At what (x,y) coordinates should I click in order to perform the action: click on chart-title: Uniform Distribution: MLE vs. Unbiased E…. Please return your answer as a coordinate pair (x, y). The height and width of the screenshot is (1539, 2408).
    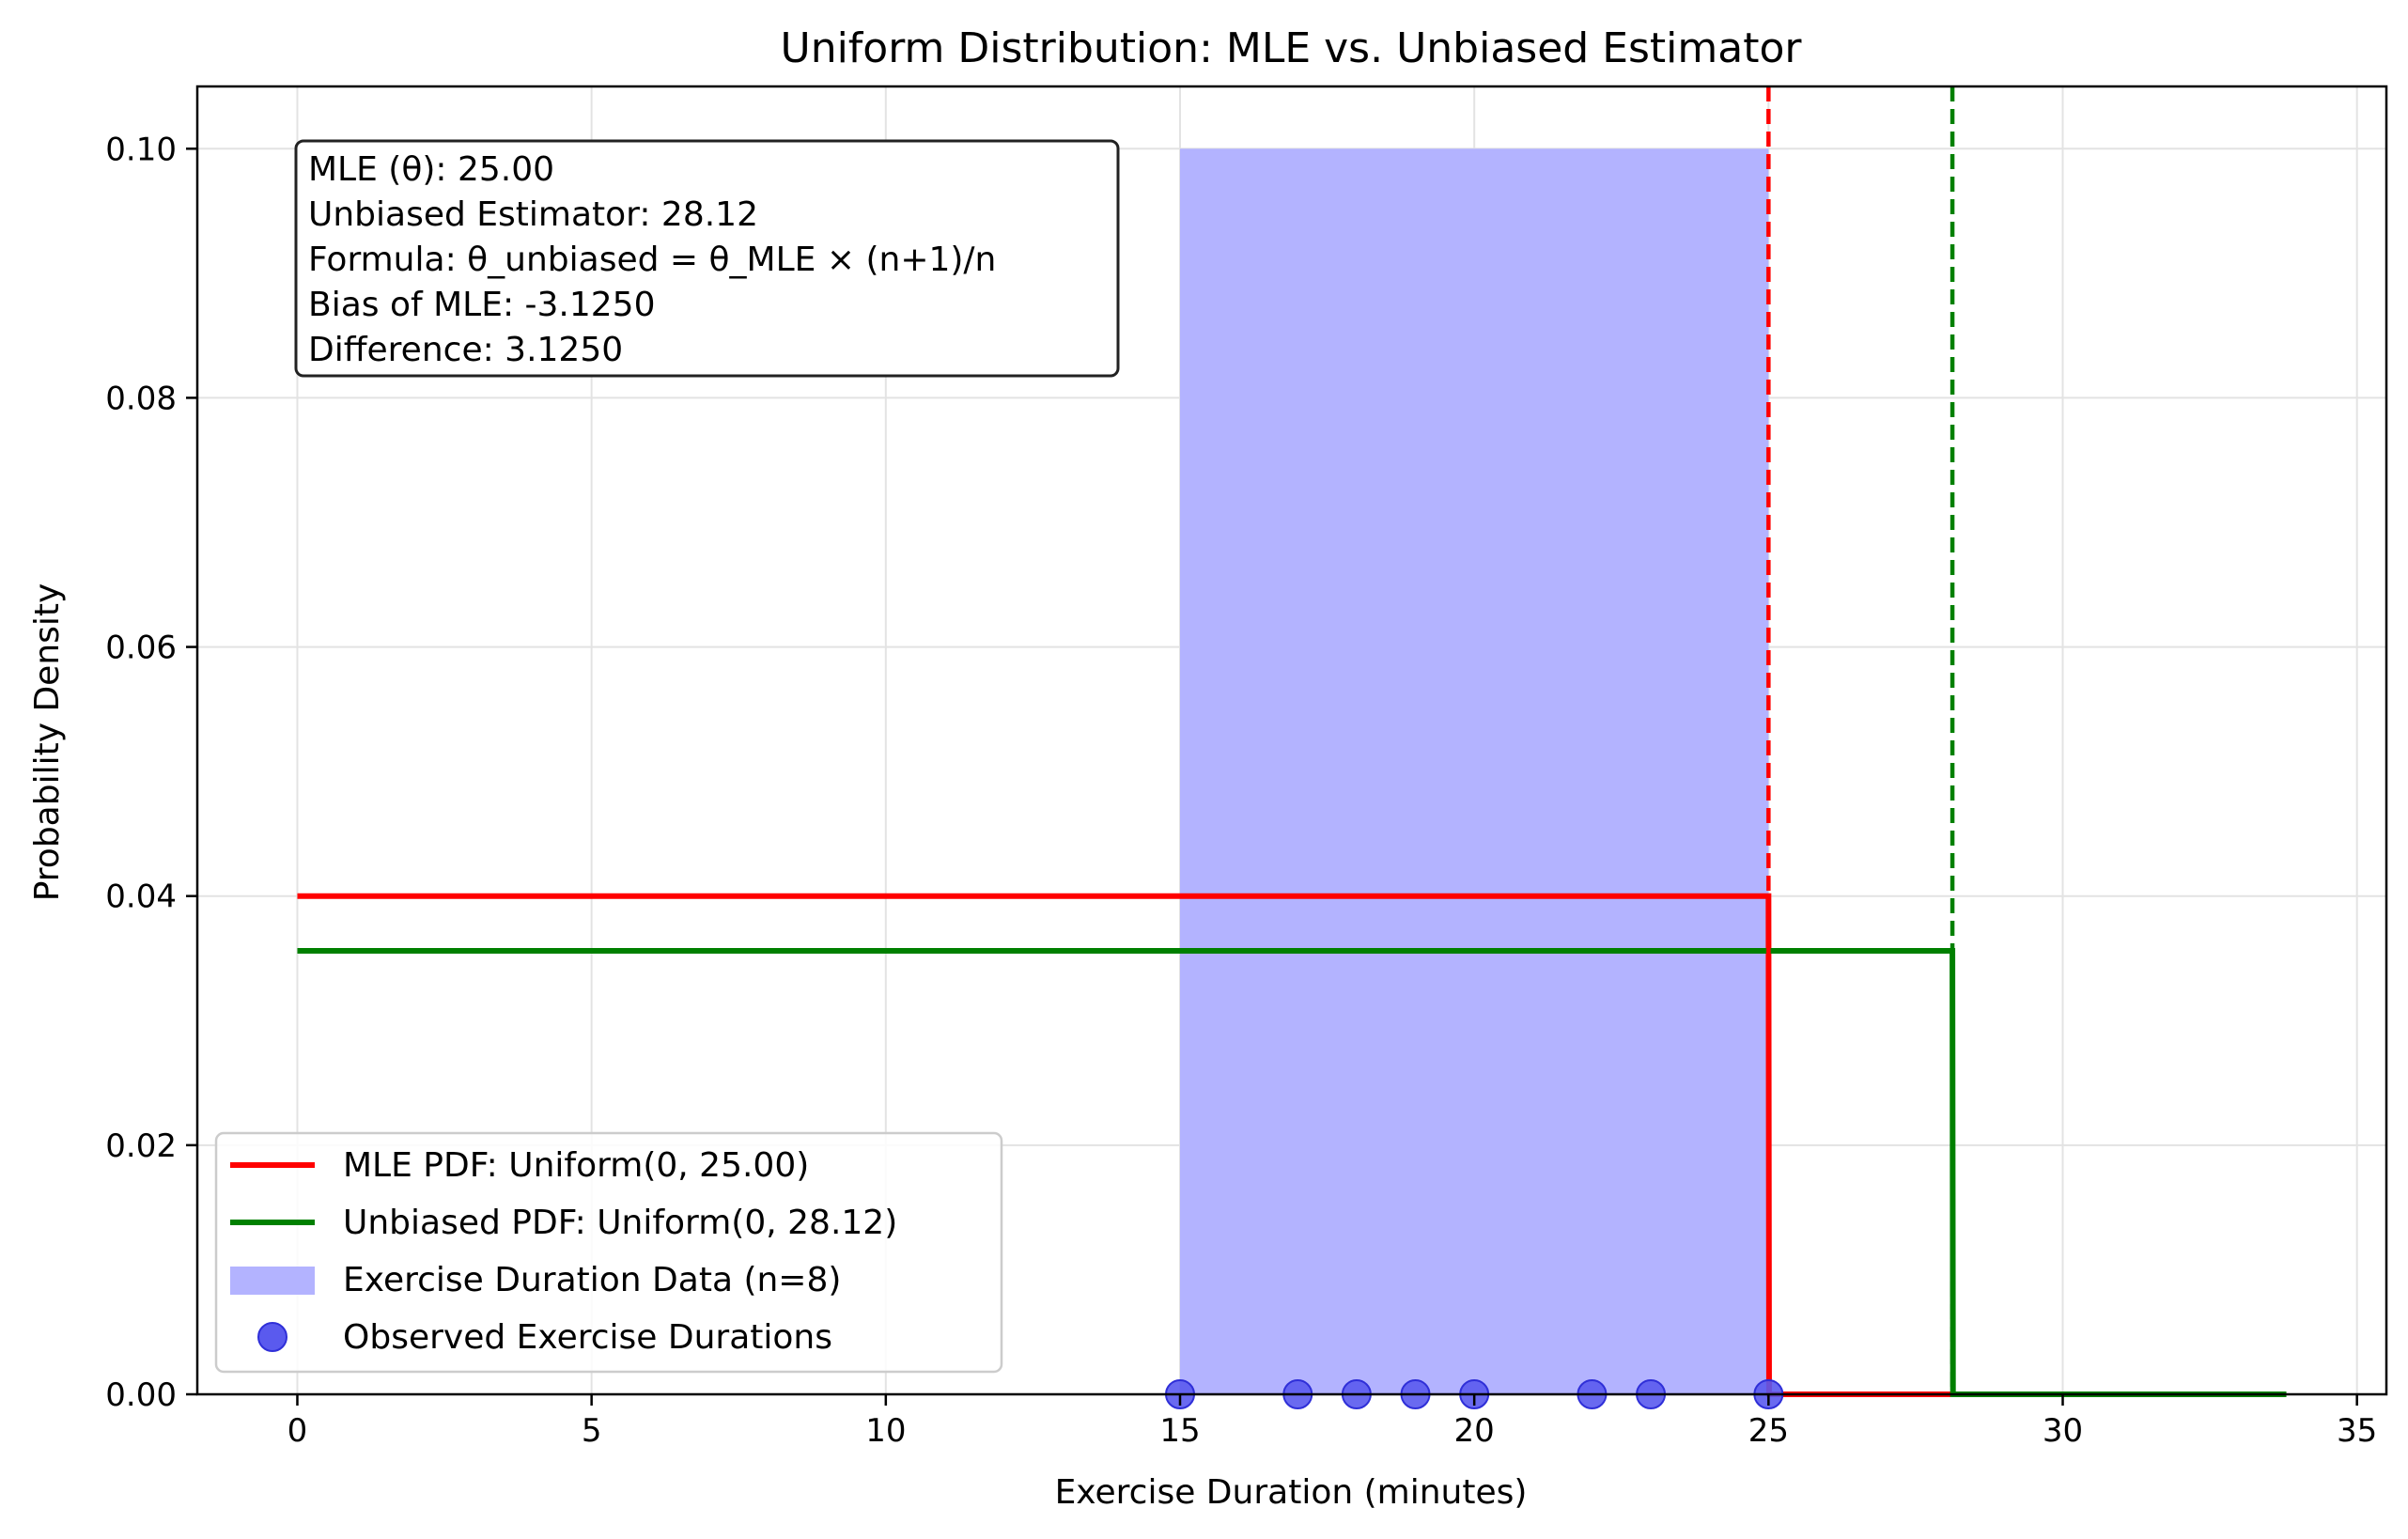
    Looking at the image, I should click on (1291, 48).